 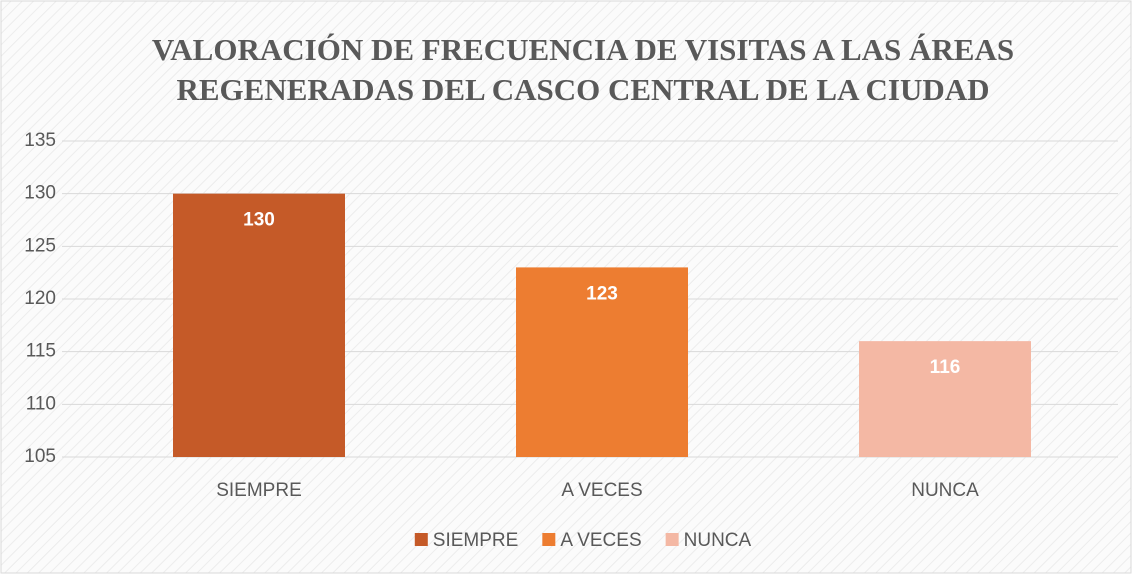 What do you see at coordinates (259, 220) in the screenshot?
I see `data-label: 130` at bounding box center [259, 220].